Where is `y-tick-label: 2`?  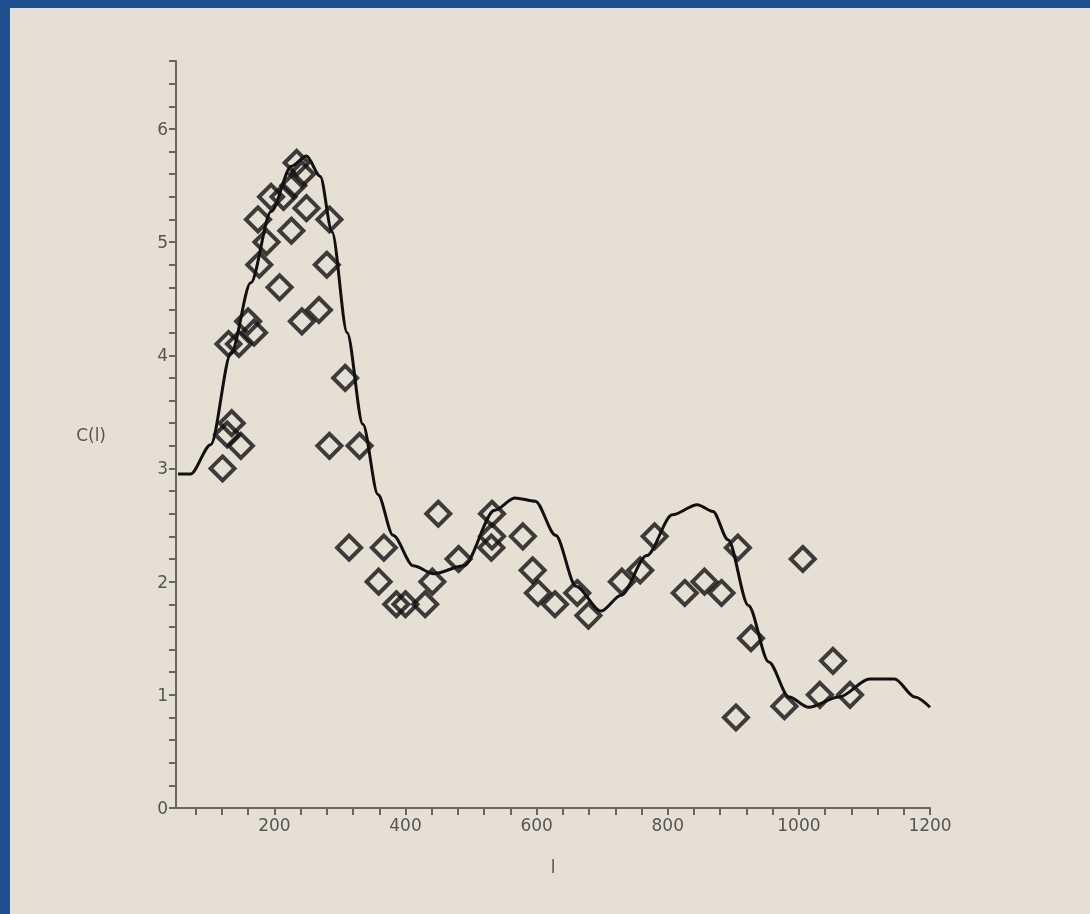 y-tick-label: 2 is located at coordinates (162, 581).